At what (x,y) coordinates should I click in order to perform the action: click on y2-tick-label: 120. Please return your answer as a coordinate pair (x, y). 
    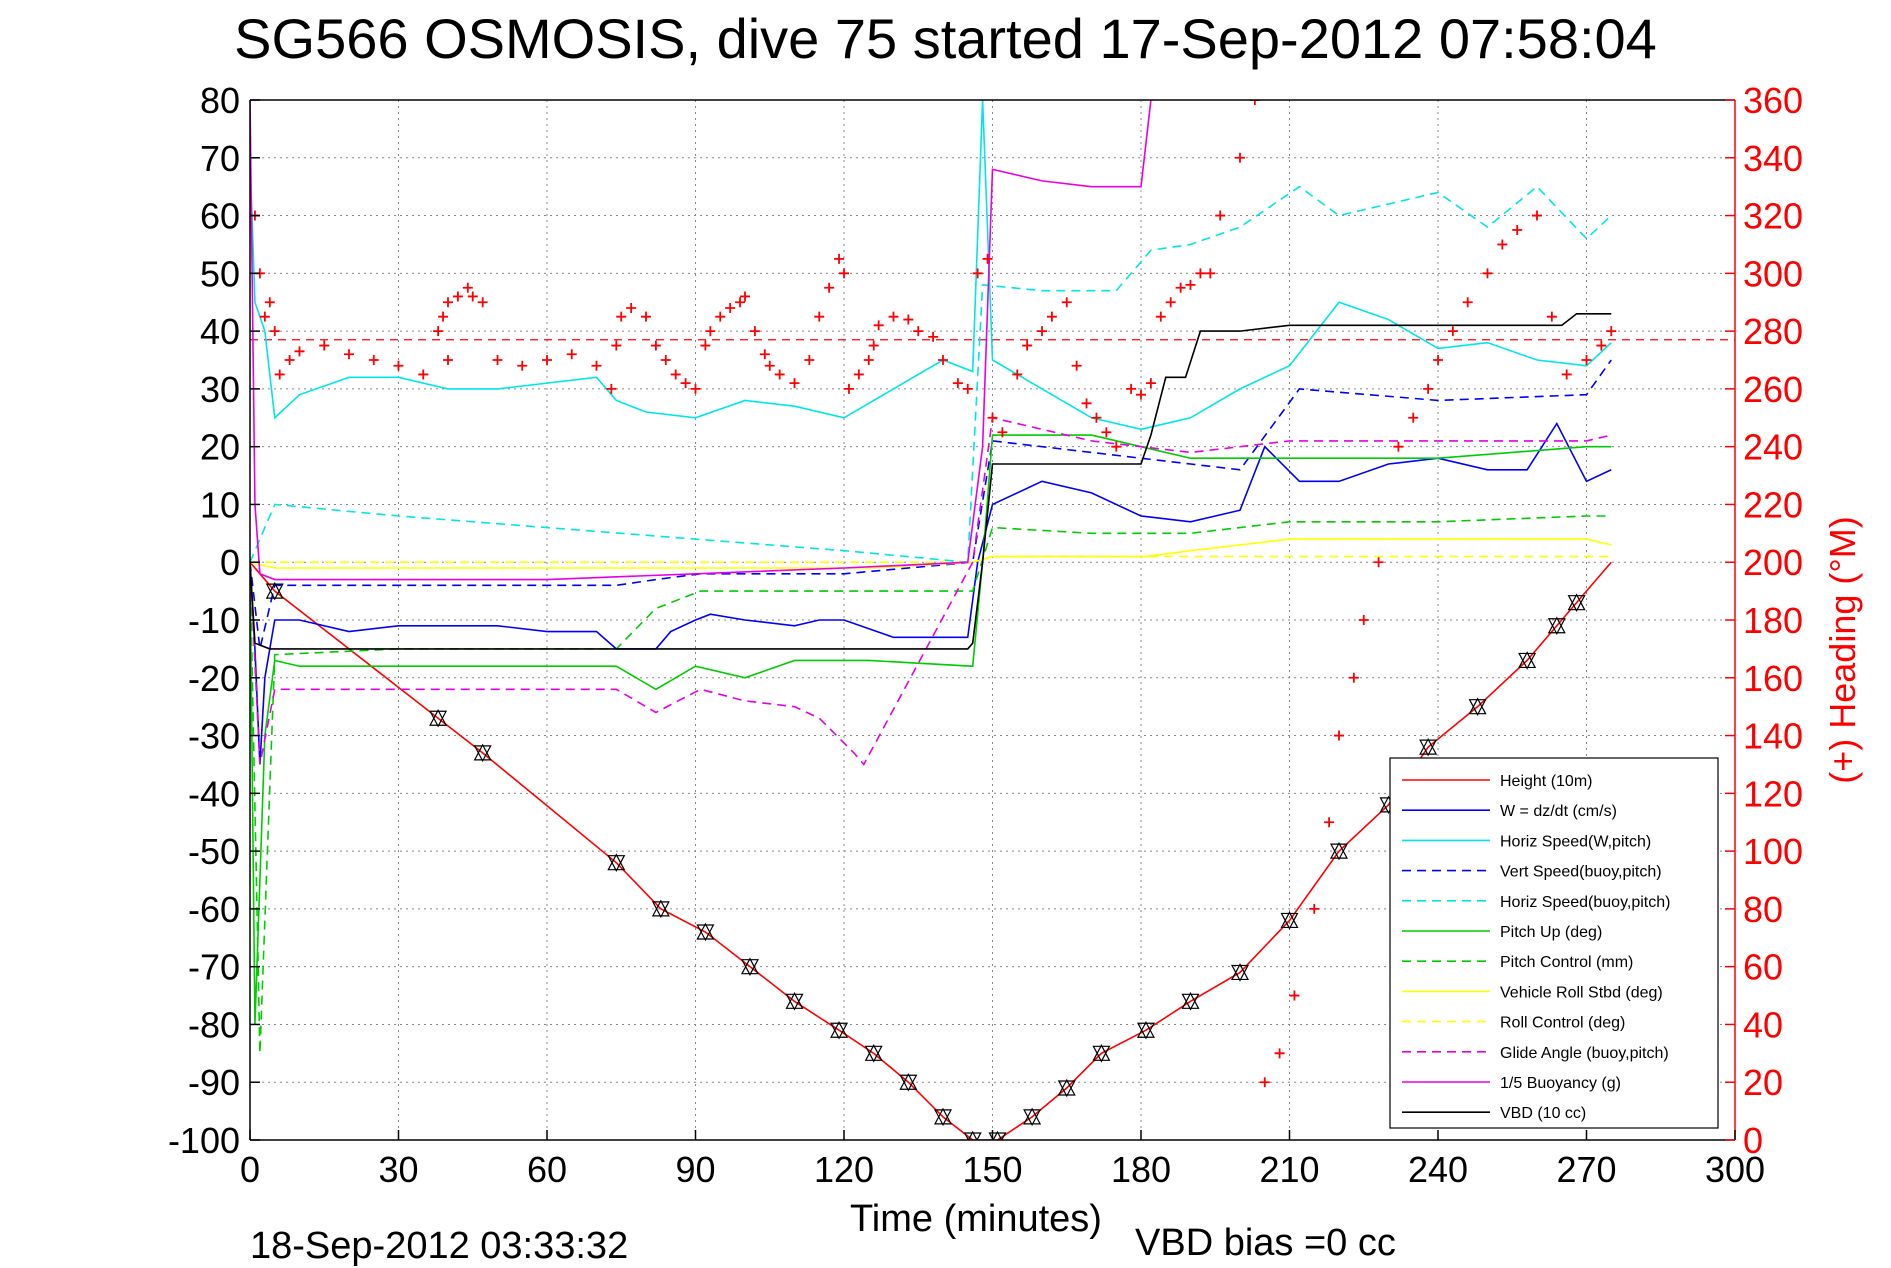
    Looking at the image, I should click on (1773, 793).